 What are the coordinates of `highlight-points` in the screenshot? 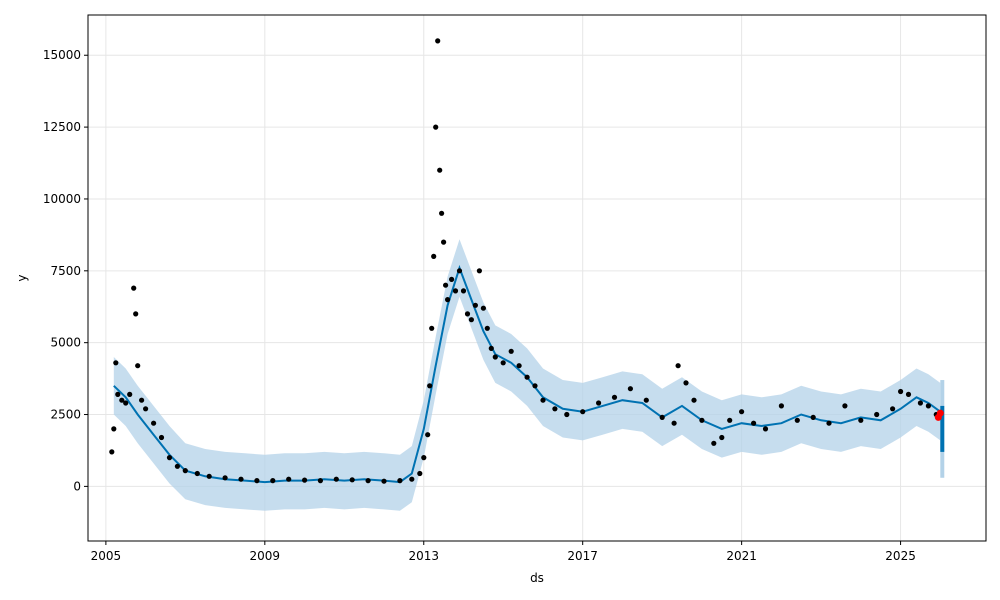 It's located at (939, 415).